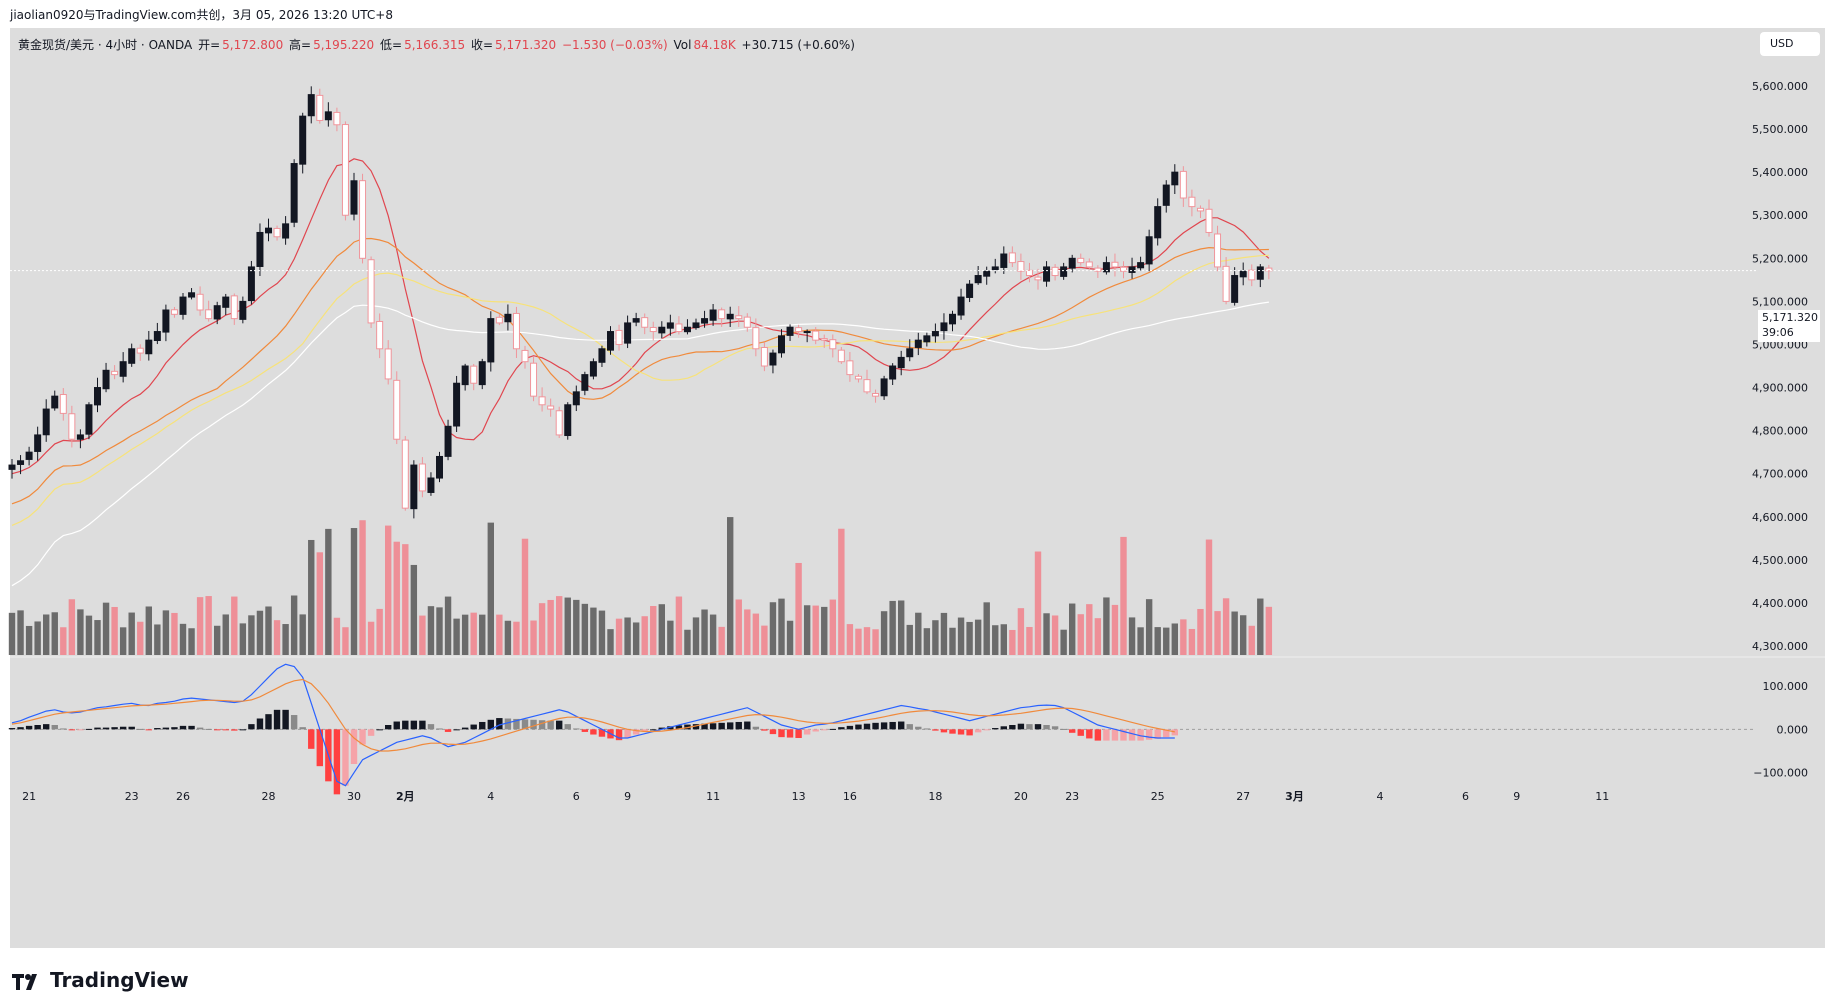 Image resolution: width=1835 pixels, height=1008 pixels. Describe the element at coordinates (1243, 796) in the screenshot. I see `time-axis-label: 27` at that location.